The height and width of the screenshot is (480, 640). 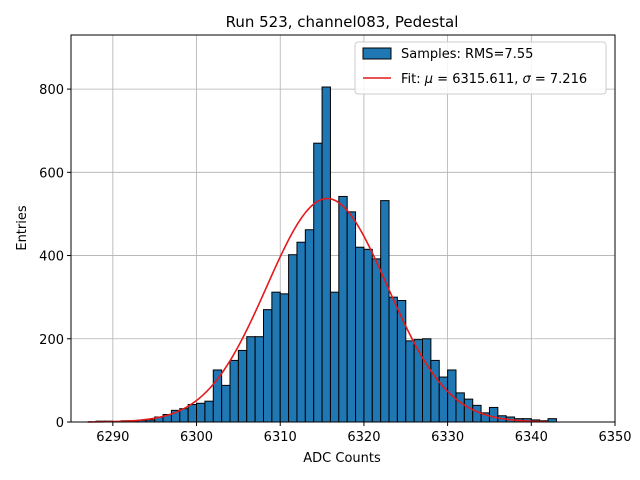 I want to click on x-tick-label: 6290, so click(x=112, y=437).